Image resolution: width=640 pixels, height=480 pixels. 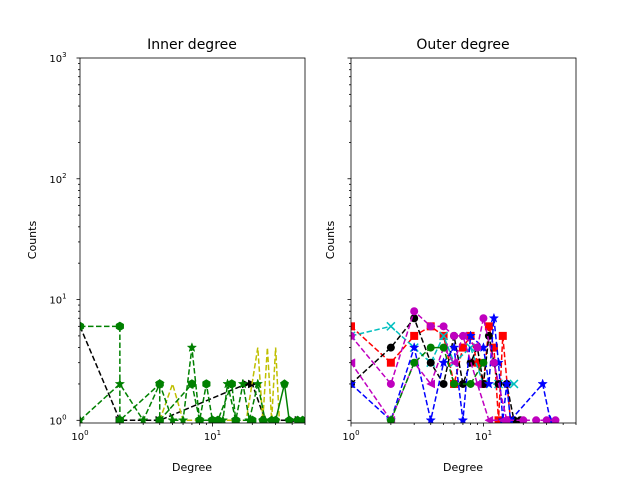 What do you see at coordinates (330, 240) in the screenshot?
I see `outer-y-axis-label: Counts` at bounding box center [330, 240].